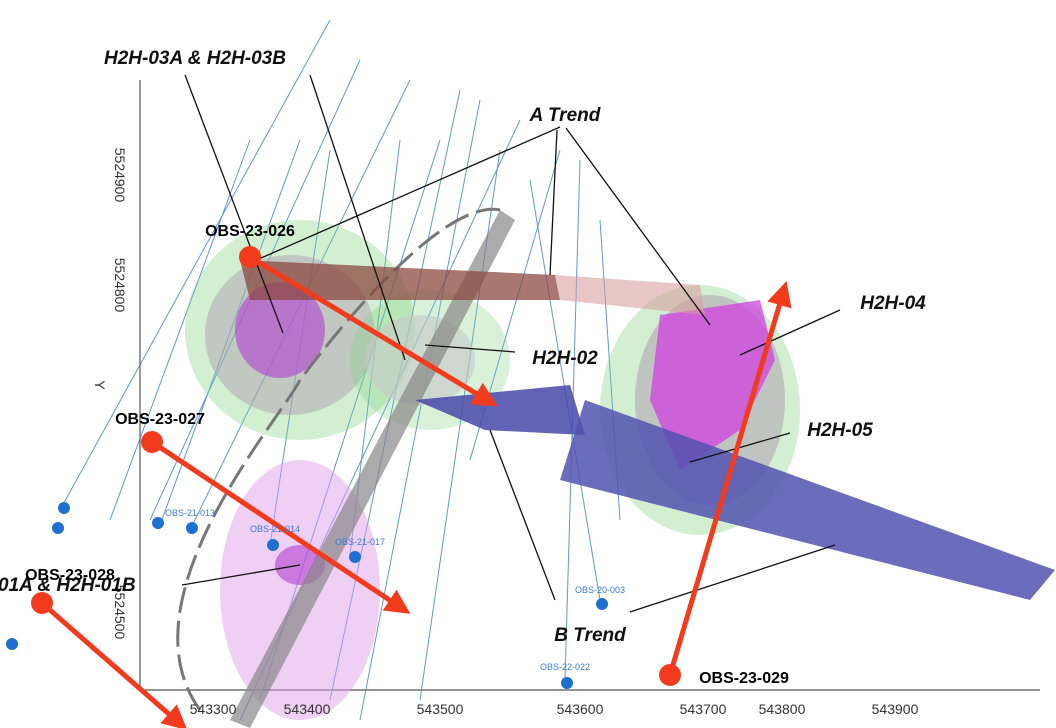  I want to click on x-label: 543700, so click(703, 709).